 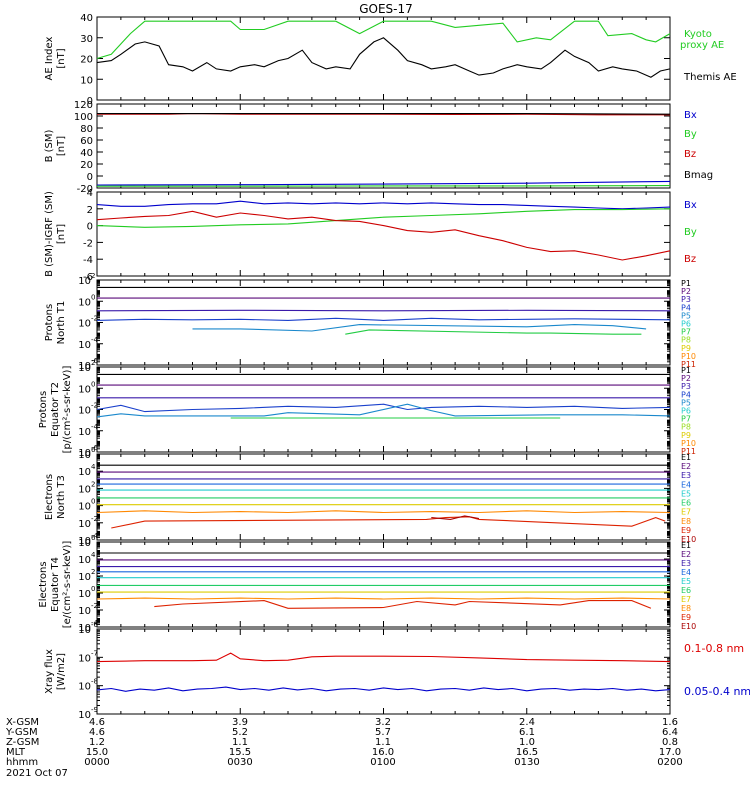 What do you see at coordinates (95, 448) in the screenshot?
I see `y-tick-exponent: -6` at bounding box center [95, 448].